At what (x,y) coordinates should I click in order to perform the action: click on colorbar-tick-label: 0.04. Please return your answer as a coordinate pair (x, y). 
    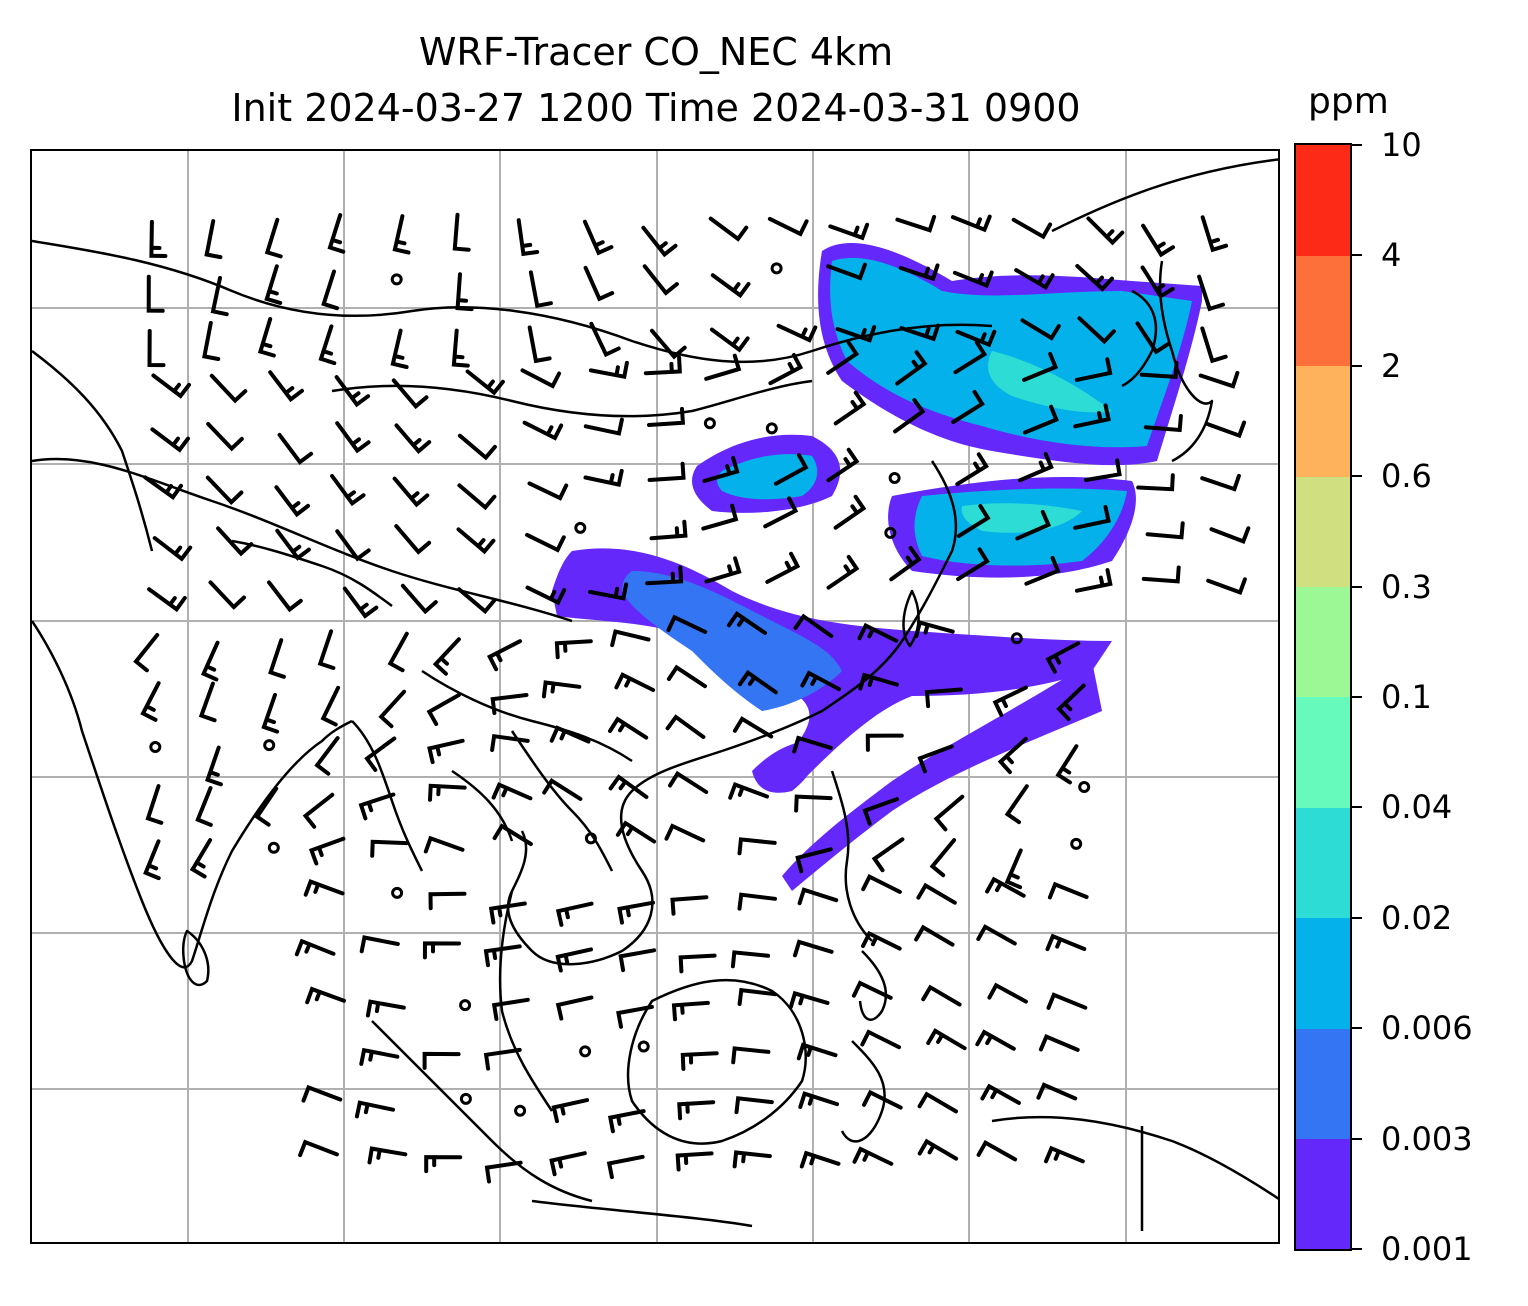
    Looking at the image, I should click on (1417, 807).